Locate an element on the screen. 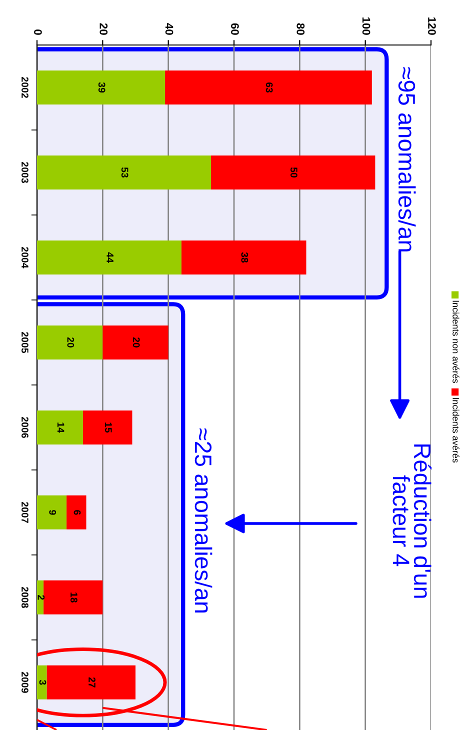 The image size is (475, 730). annotation: Réduction d'un facteur 4 is located at coordinates (412, 521).